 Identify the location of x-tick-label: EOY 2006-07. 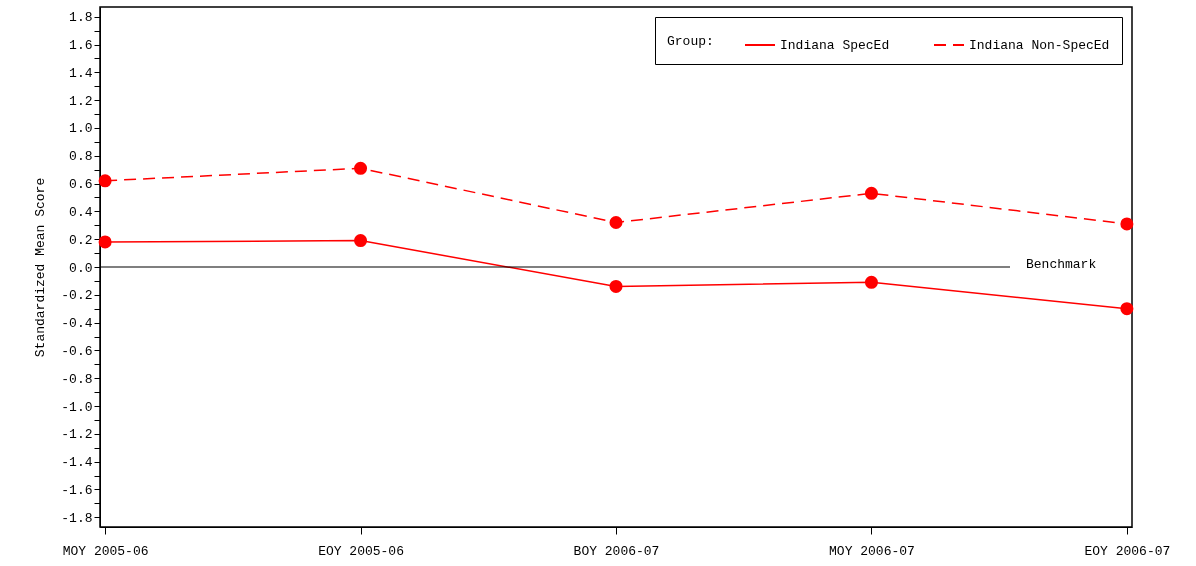
(1127, 551).